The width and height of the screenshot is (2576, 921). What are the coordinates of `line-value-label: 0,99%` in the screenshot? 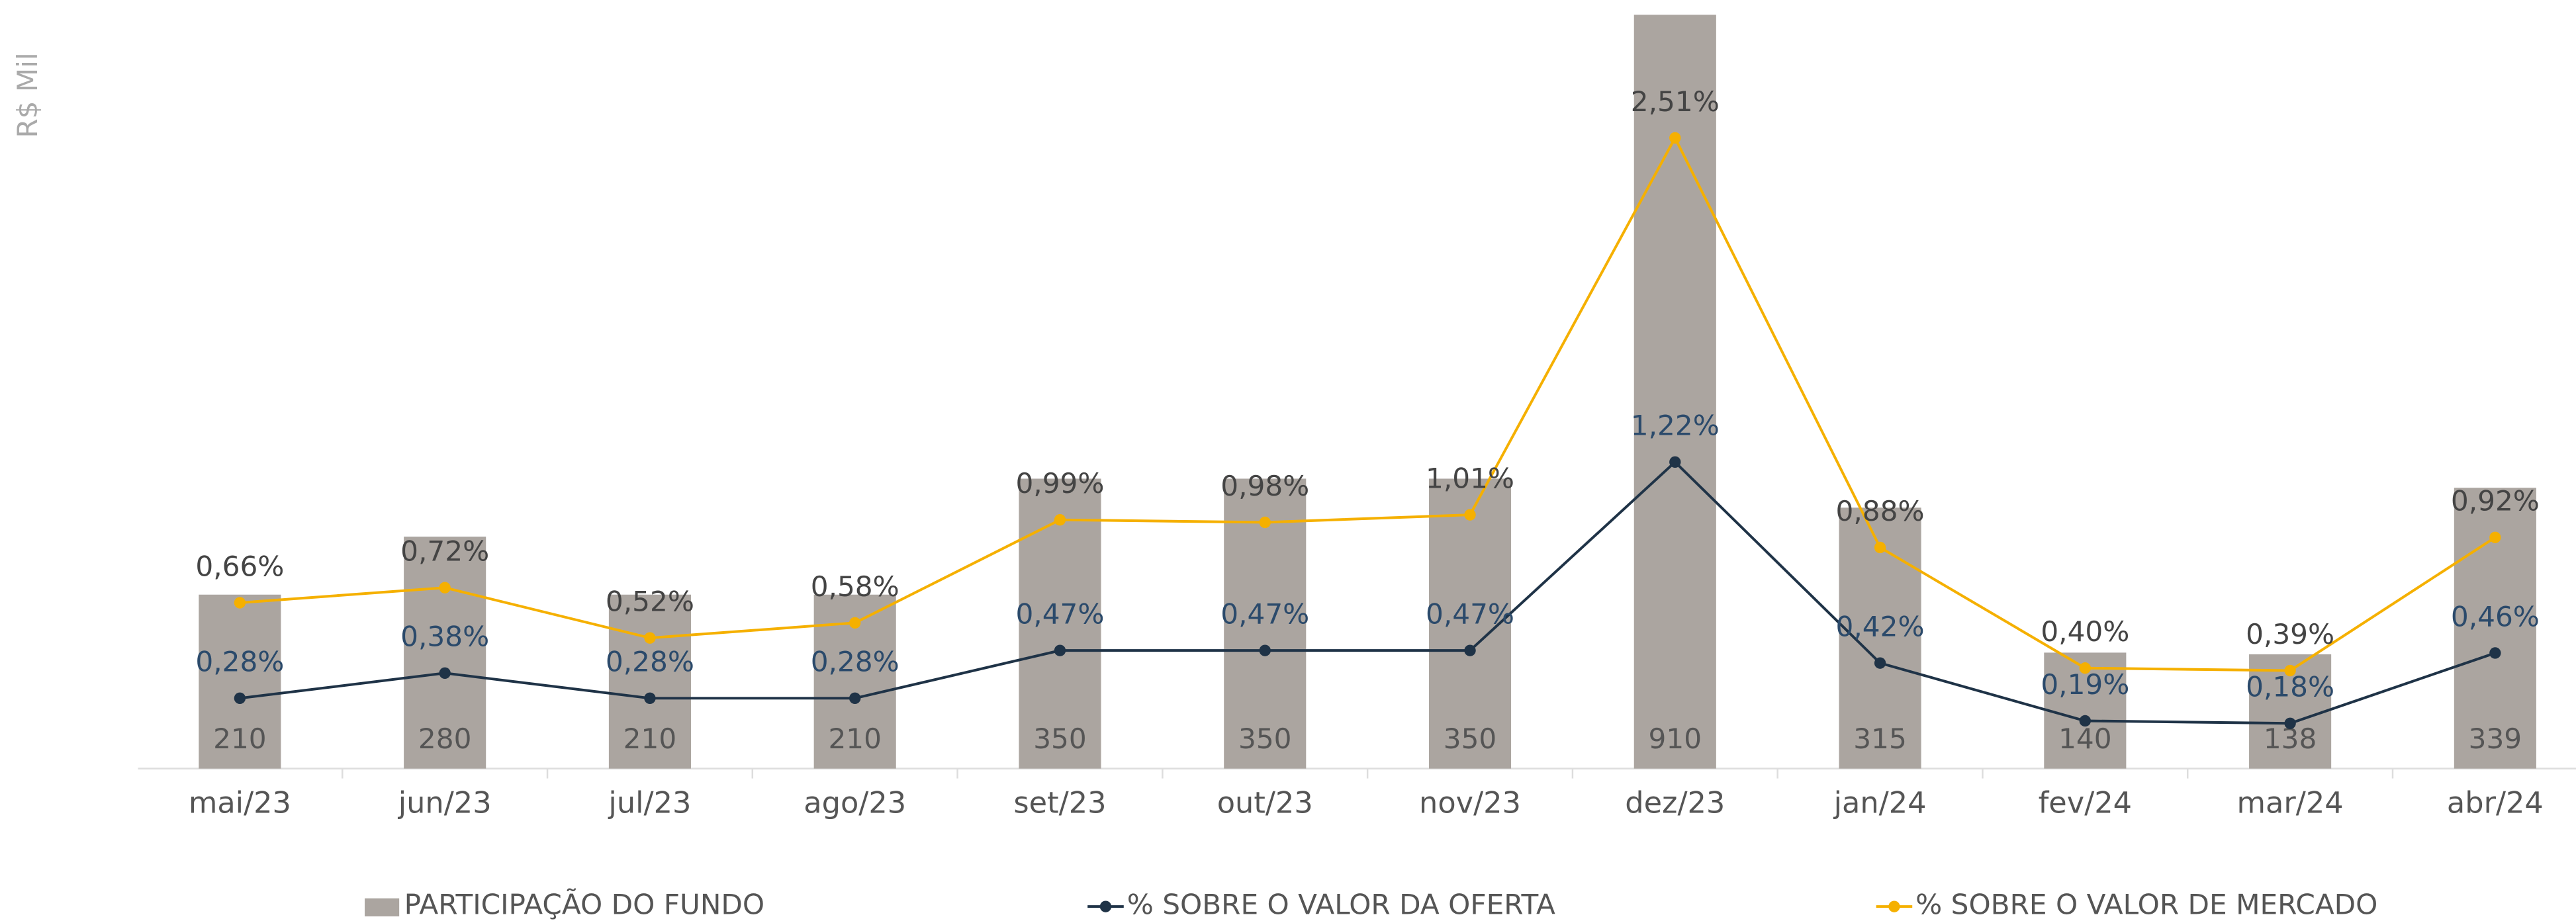 It's located at (1059, 483).